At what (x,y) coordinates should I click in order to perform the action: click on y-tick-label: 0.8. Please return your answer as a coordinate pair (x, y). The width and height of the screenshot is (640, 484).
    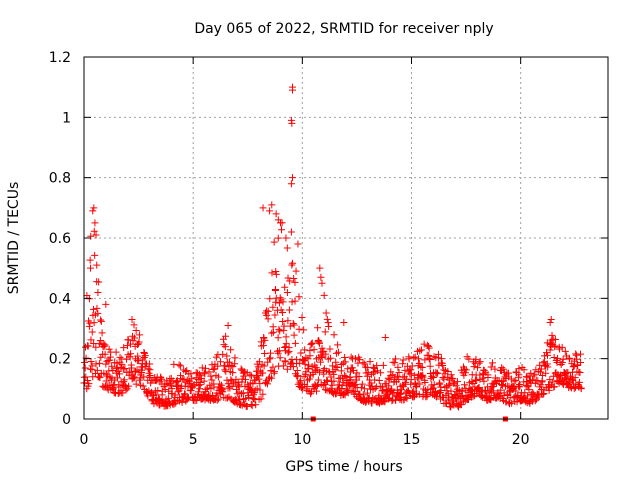
    Looking at the image, I should click on (60, 179).